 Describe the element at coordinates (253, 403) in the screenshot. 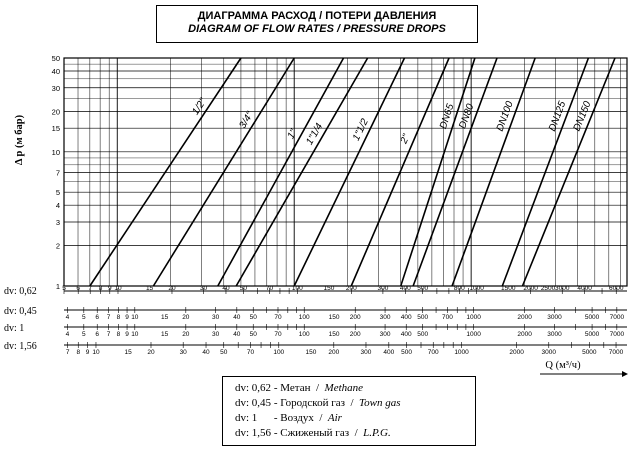

I see `legend-dv: dv: 0,45` at that location.